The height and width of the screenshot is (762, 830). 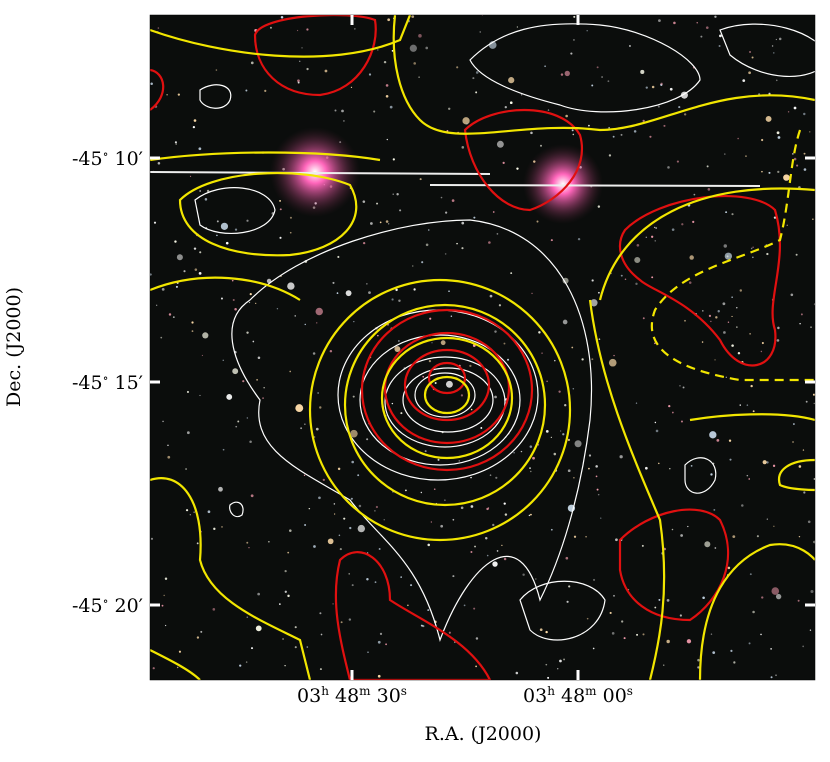 I want to click on tick-label-part: m, so click(x=591, y=691).